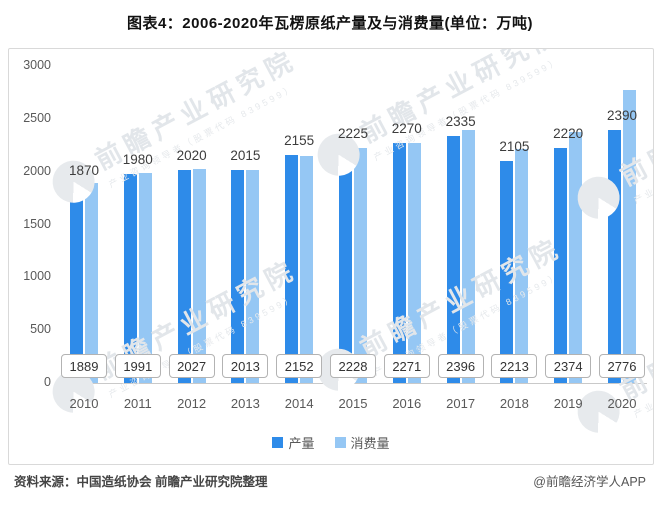 The height and width of the screenshot is (505, 660). What do you see at coordinates (202, 136) in the screenshot?
I see `watermark-subtext: 产业咨询领导者（股票代码 839599）` at bounding box center [202, 136].